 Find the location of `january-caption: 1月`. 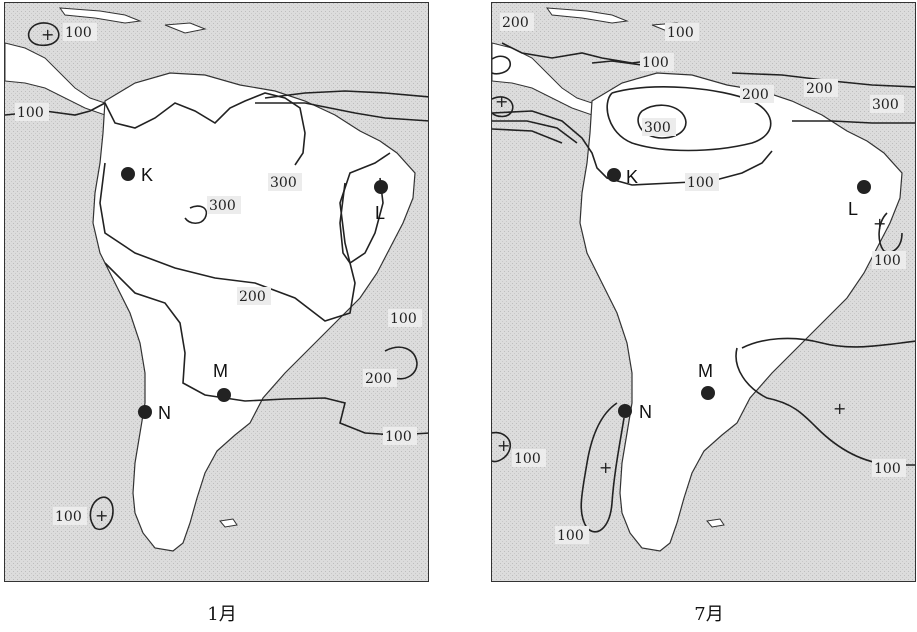

january-caption: 1月 is located at coordinates (222, 614).